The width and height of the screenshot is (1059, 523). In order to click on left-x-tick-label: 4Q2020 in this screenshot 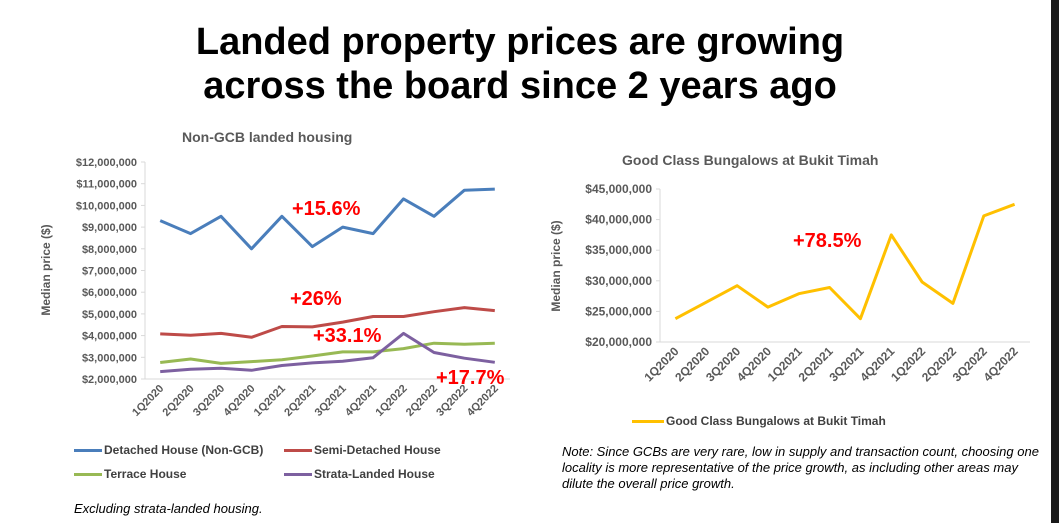, I will do `click(239, 401)`.